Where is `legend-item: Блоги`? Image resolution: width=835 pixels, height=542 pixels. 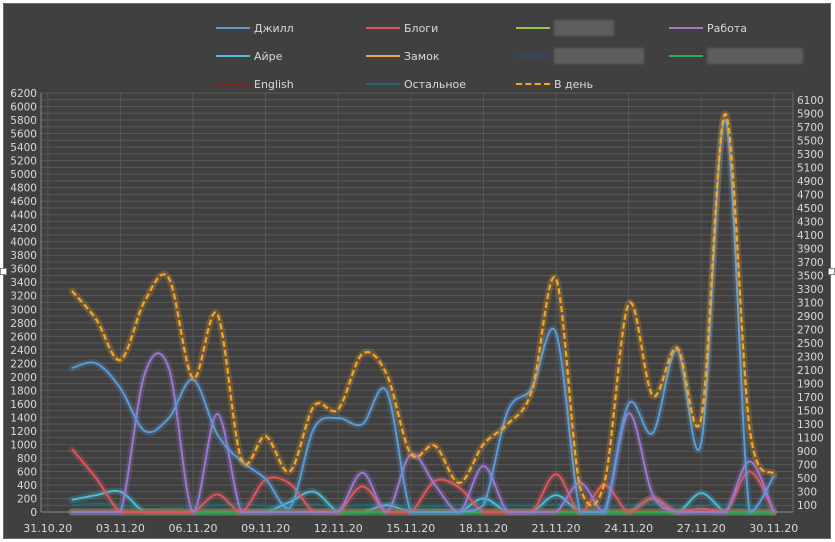
legend-item: Блоги is located at coordinates (402, 28).